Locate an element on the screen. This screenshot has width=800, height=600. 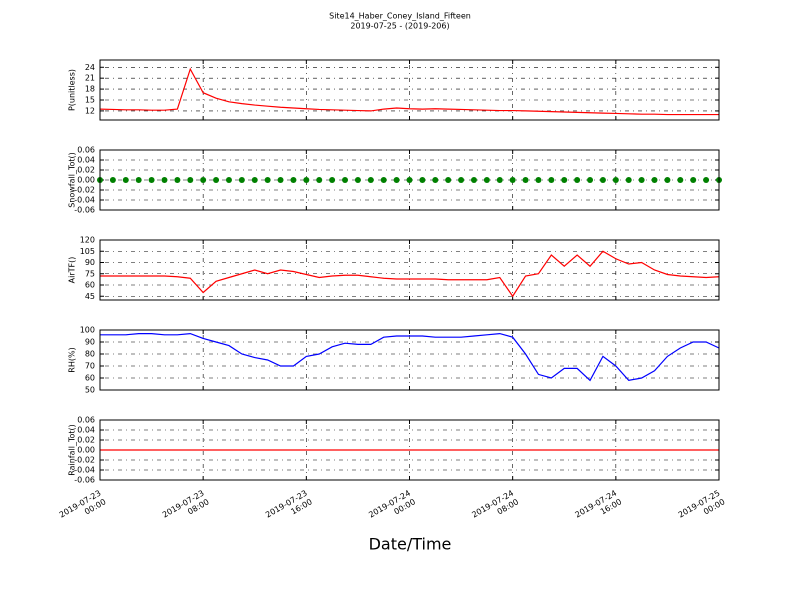
y-tick-label: 15 is located at coordinates (90, 100).